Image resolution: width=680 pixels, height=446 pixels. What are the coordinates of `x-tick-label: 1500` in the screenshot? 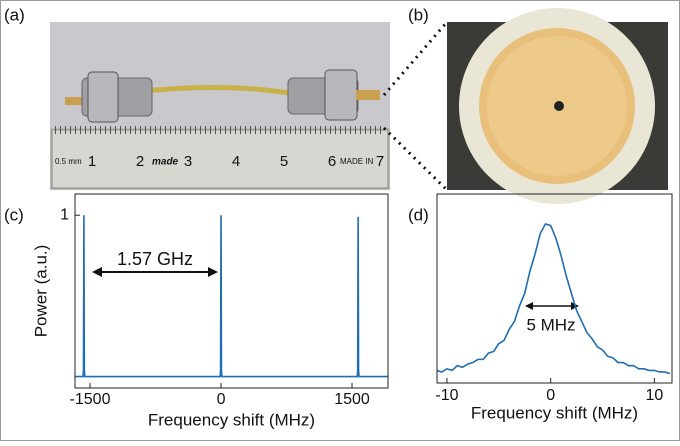 It's located at (352, 399).